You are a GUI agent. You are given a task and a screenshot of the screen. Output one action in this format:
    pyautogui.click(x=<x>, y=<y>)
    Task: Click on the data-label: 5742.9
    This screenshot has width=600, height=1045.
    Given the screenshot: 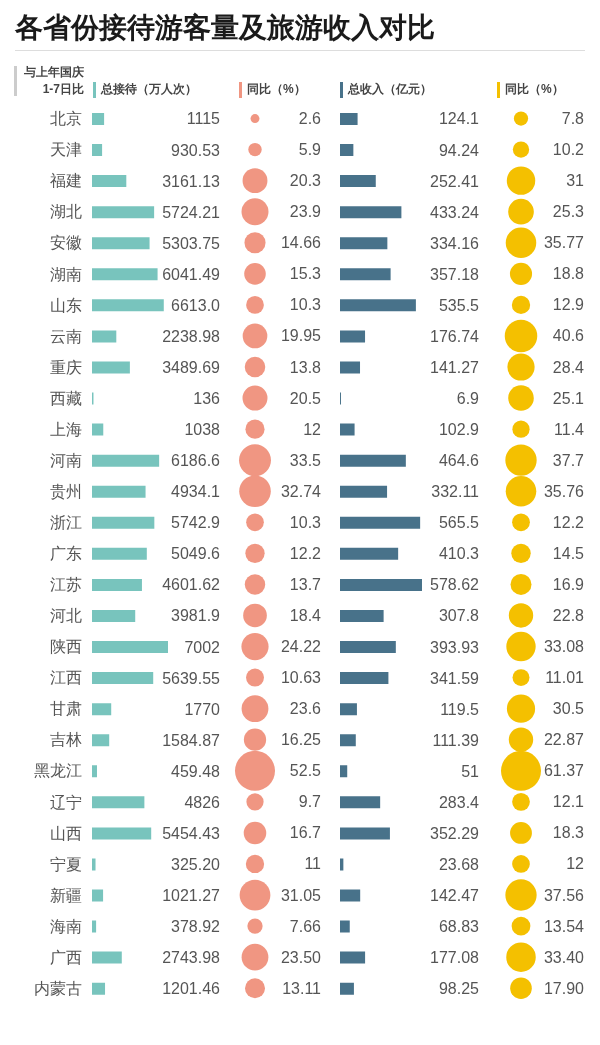 What is the action you would take?
    pyautogui.click(x=196, y=523)
    